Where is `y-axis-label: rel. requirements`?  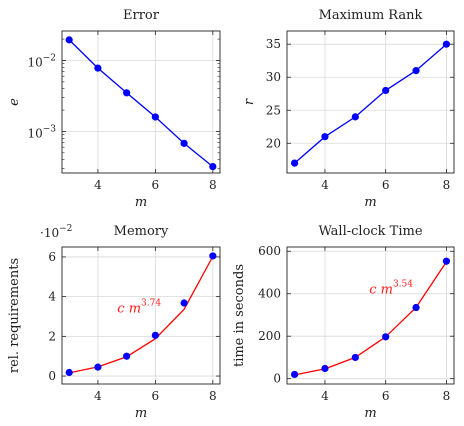
y-axis-label: rel. requirements is located at coordinates (14, 315).